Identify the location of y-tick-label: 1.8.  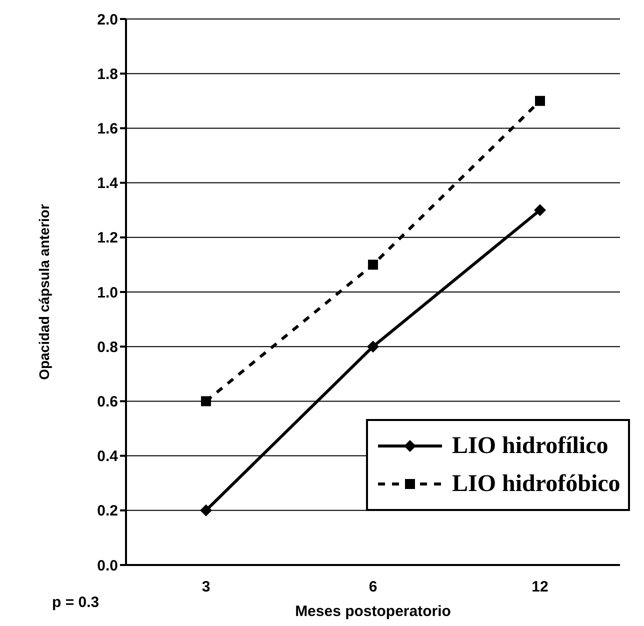
(107, 74).